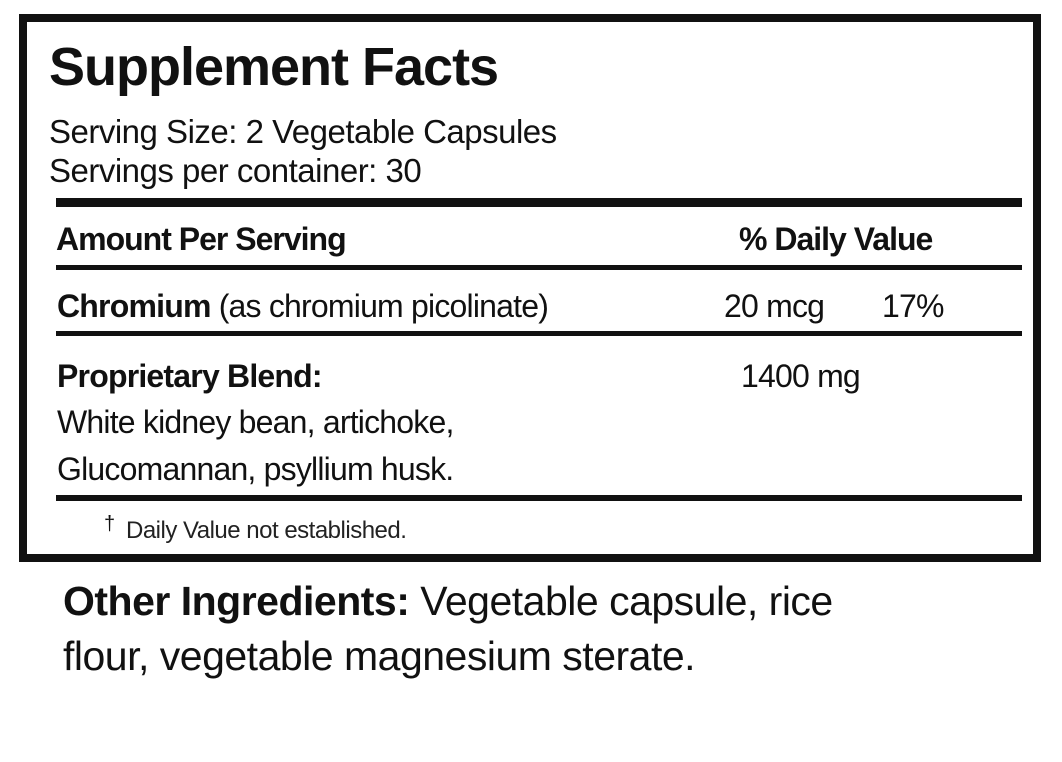 The height and width of the screenshot is (762, 1062). What do you see at coordinates (801, 376) in the screenshot?
I see `nutrient-amount: 1400 mg` at bounding box center [801, 376].